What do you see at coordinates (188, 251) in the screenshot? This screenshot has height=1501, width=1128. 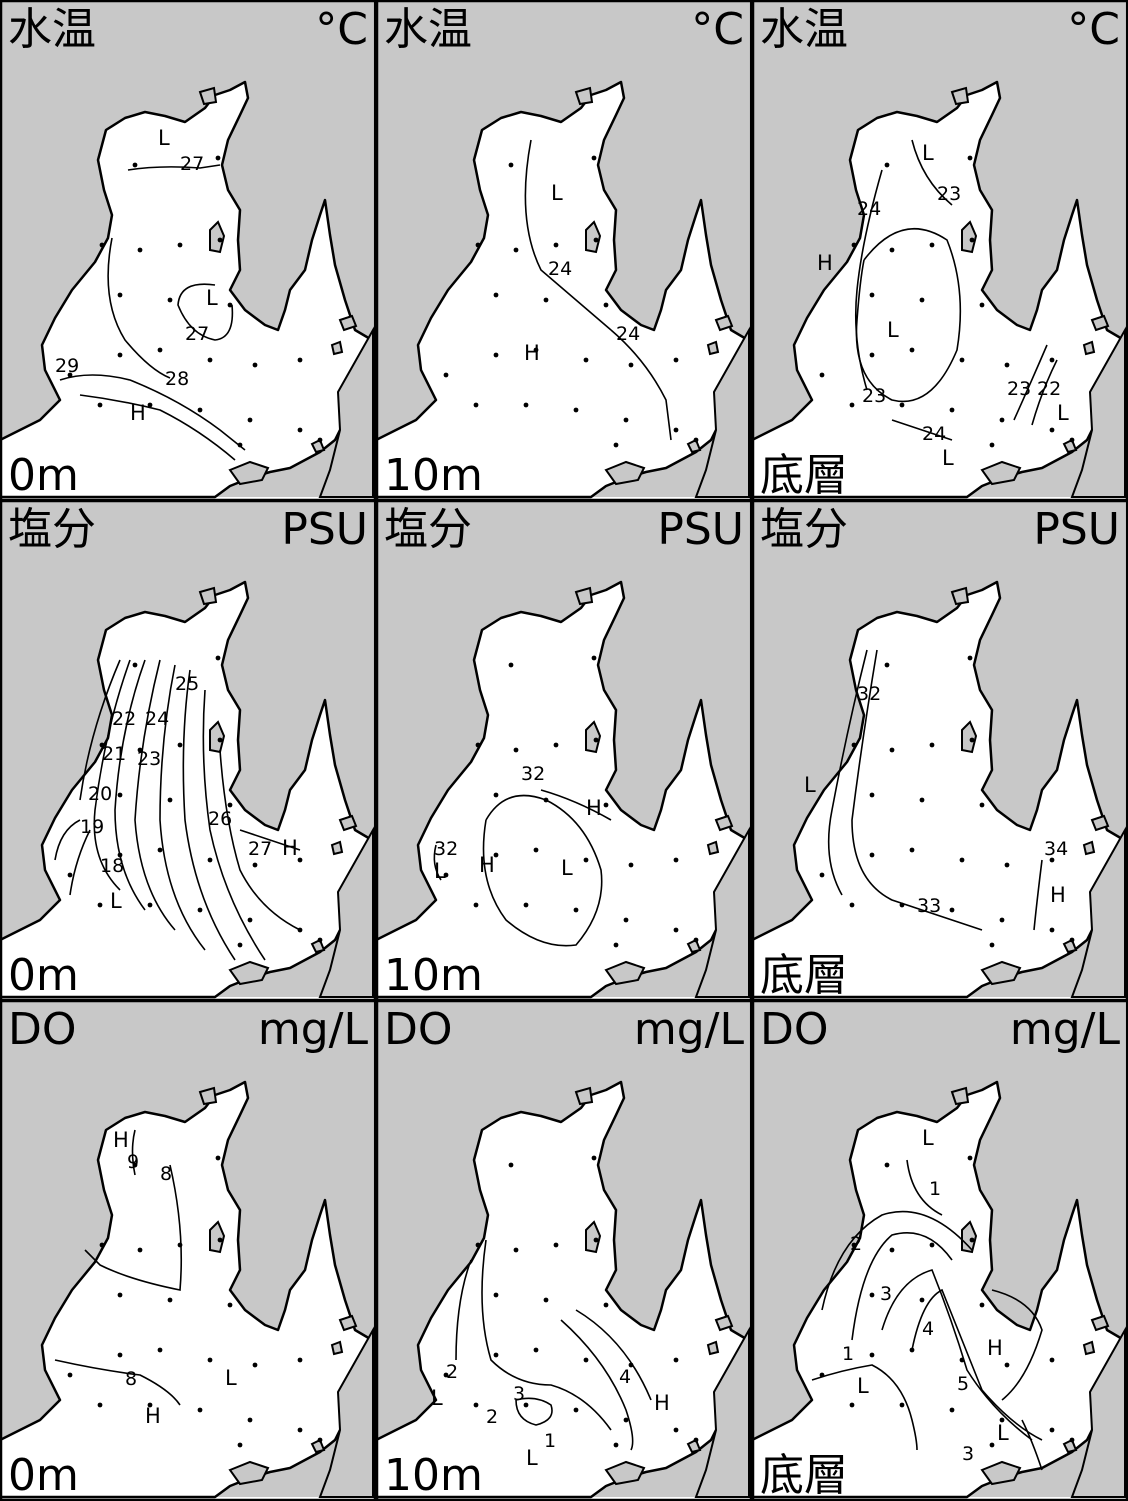 I see `panel-0-0: L 27 L 27 29 28 H 水温 °C 0m` at bounding box center [188, 251].